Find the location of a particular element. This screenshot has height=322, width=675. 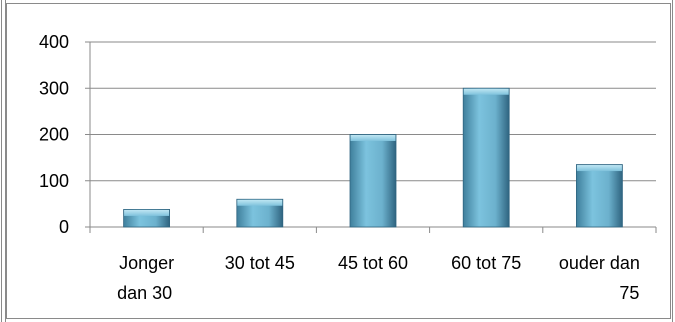

frame-border-left is located at coordinates (1, 161).